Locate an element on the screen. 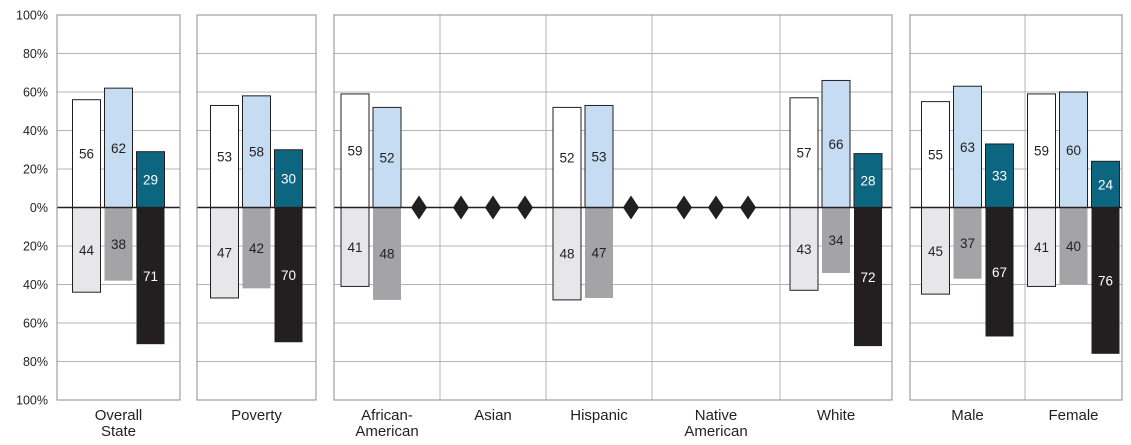  bar-positive-label: 28 is located at coordinates (867, 181).